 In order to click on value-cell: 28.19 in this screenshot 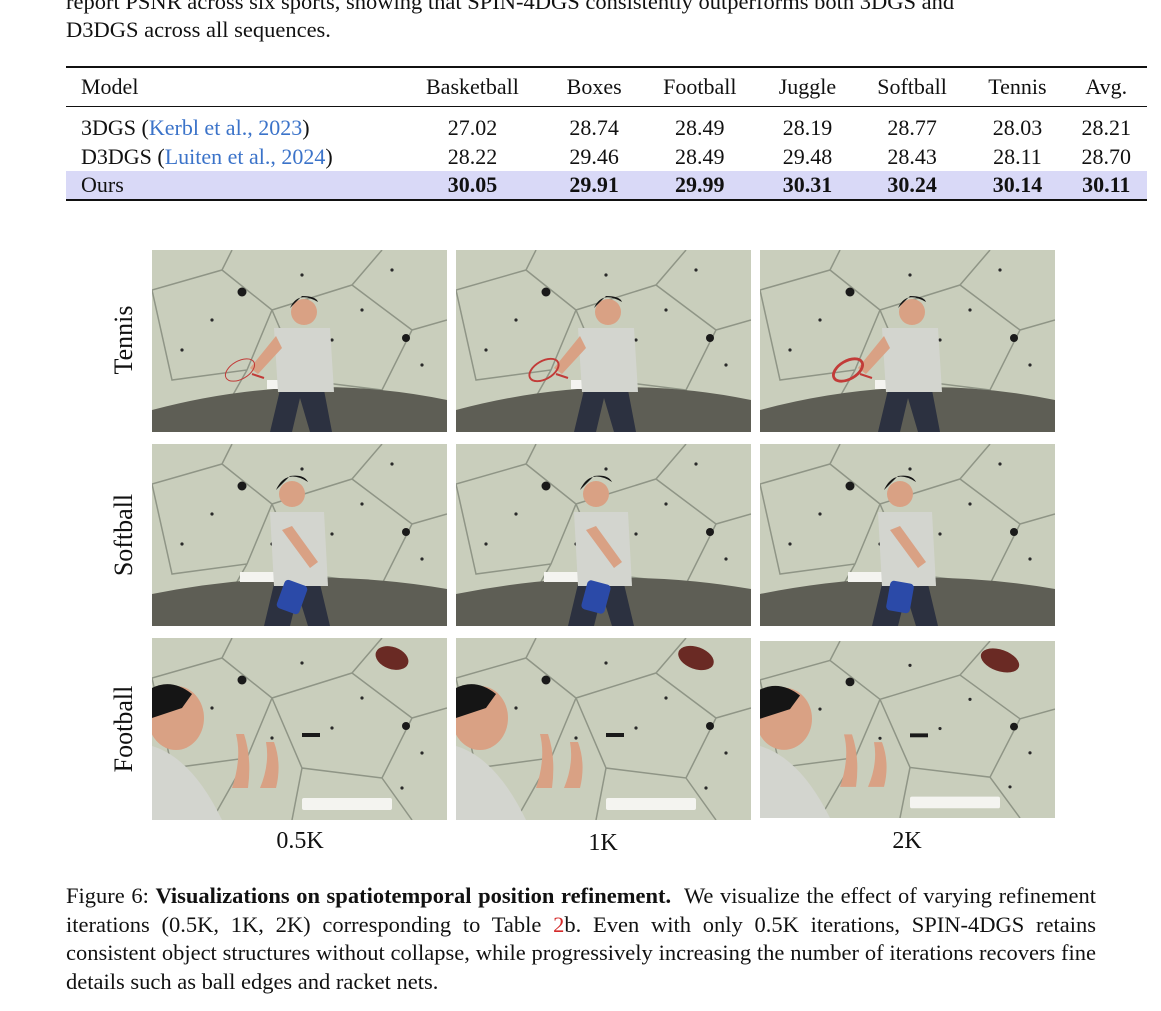, I will do `click(807, 127)`.